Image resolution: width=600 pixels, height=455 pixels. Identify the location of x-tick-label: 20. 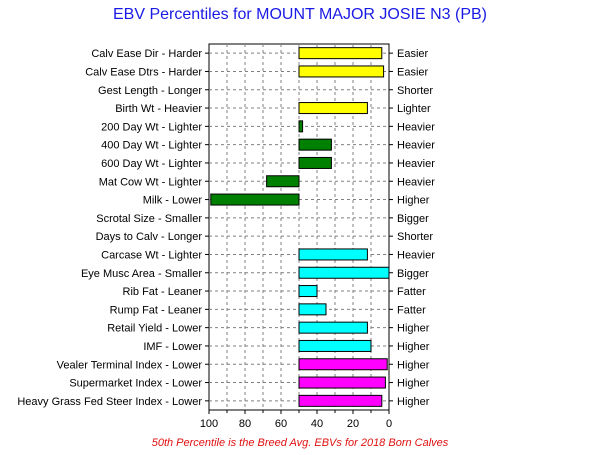
(353, 424).